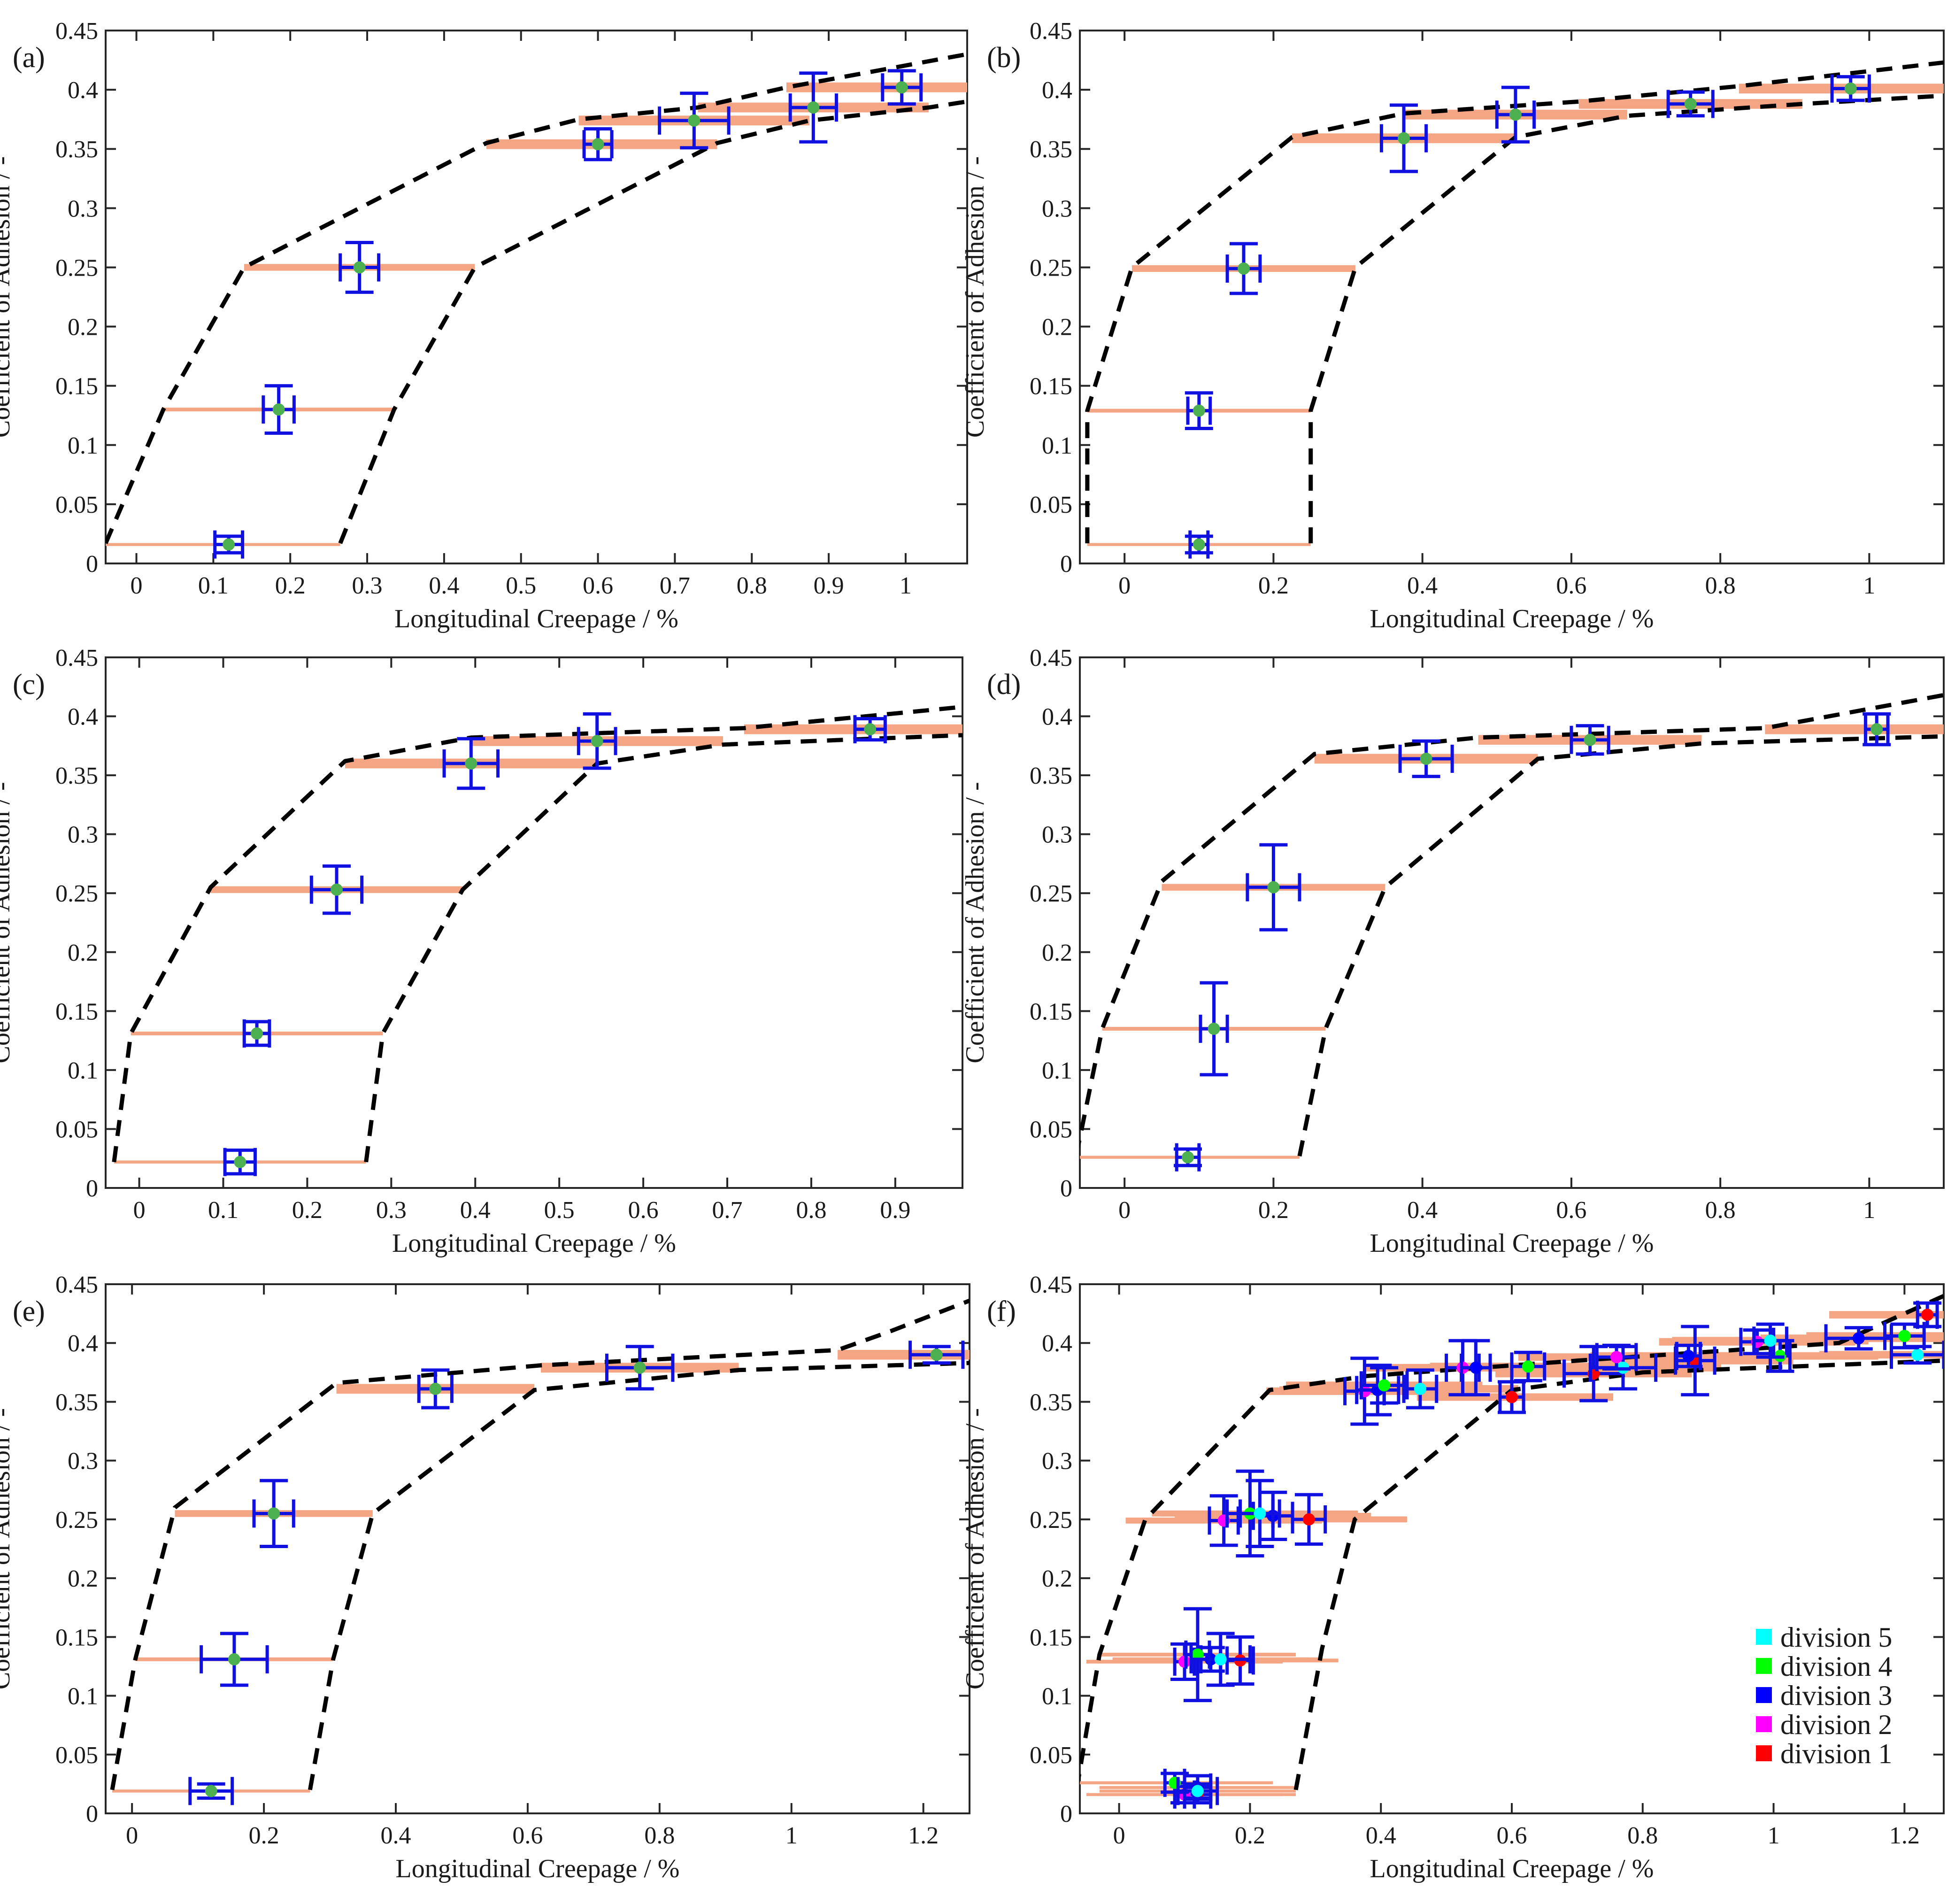 This screenshot has width=1955, height=1904. Describe the element at coordinates (1869, 1211) in the screenshot. I see `x-tick-label: 1` at that location.